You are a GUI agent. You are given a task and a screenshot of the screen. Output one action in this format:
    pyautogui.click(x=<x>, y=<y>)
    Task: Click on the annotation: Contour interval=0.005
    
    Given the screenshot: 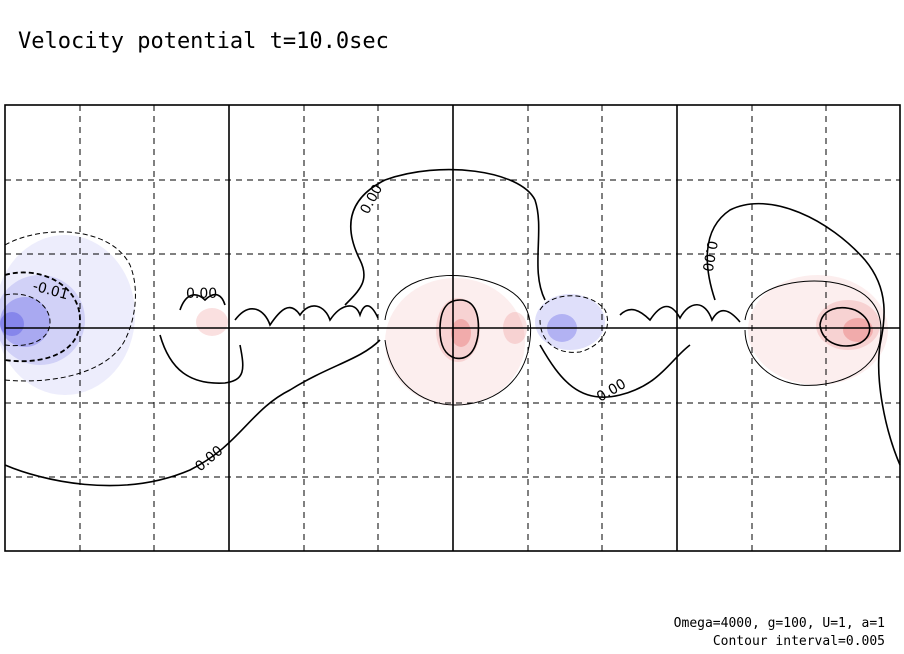 What is the action you would take?
    pyautogui.click(x=799, y=641)
    